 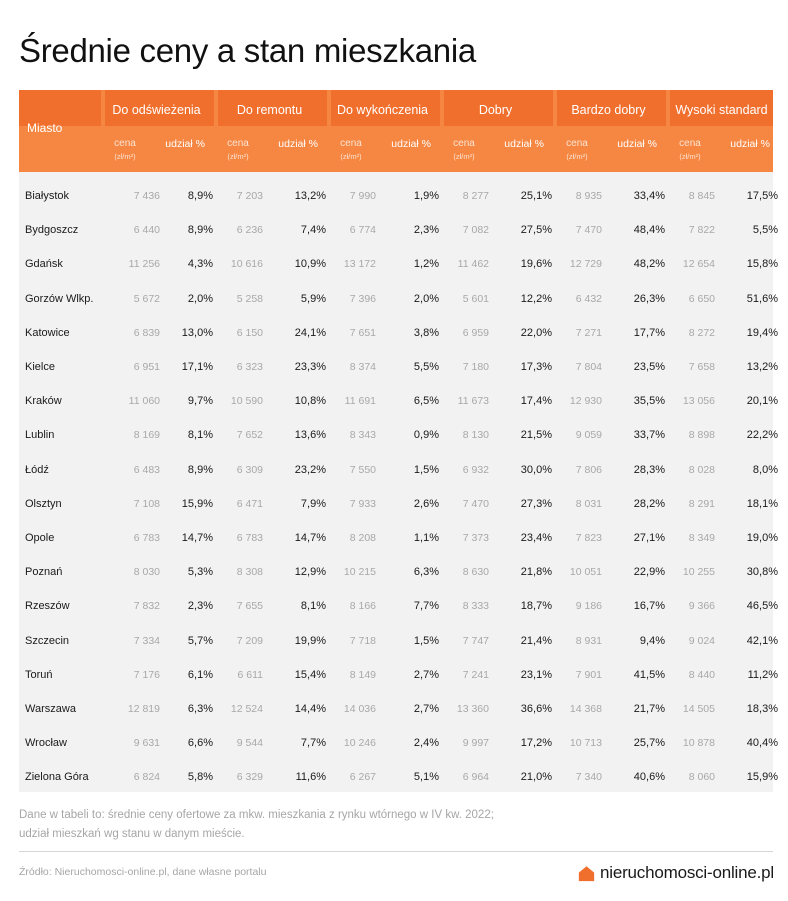 What do you see at coordinates (310, 572) in the screenshot?
I see `share-cell: 12,9%` at bounding box center [310, 572].